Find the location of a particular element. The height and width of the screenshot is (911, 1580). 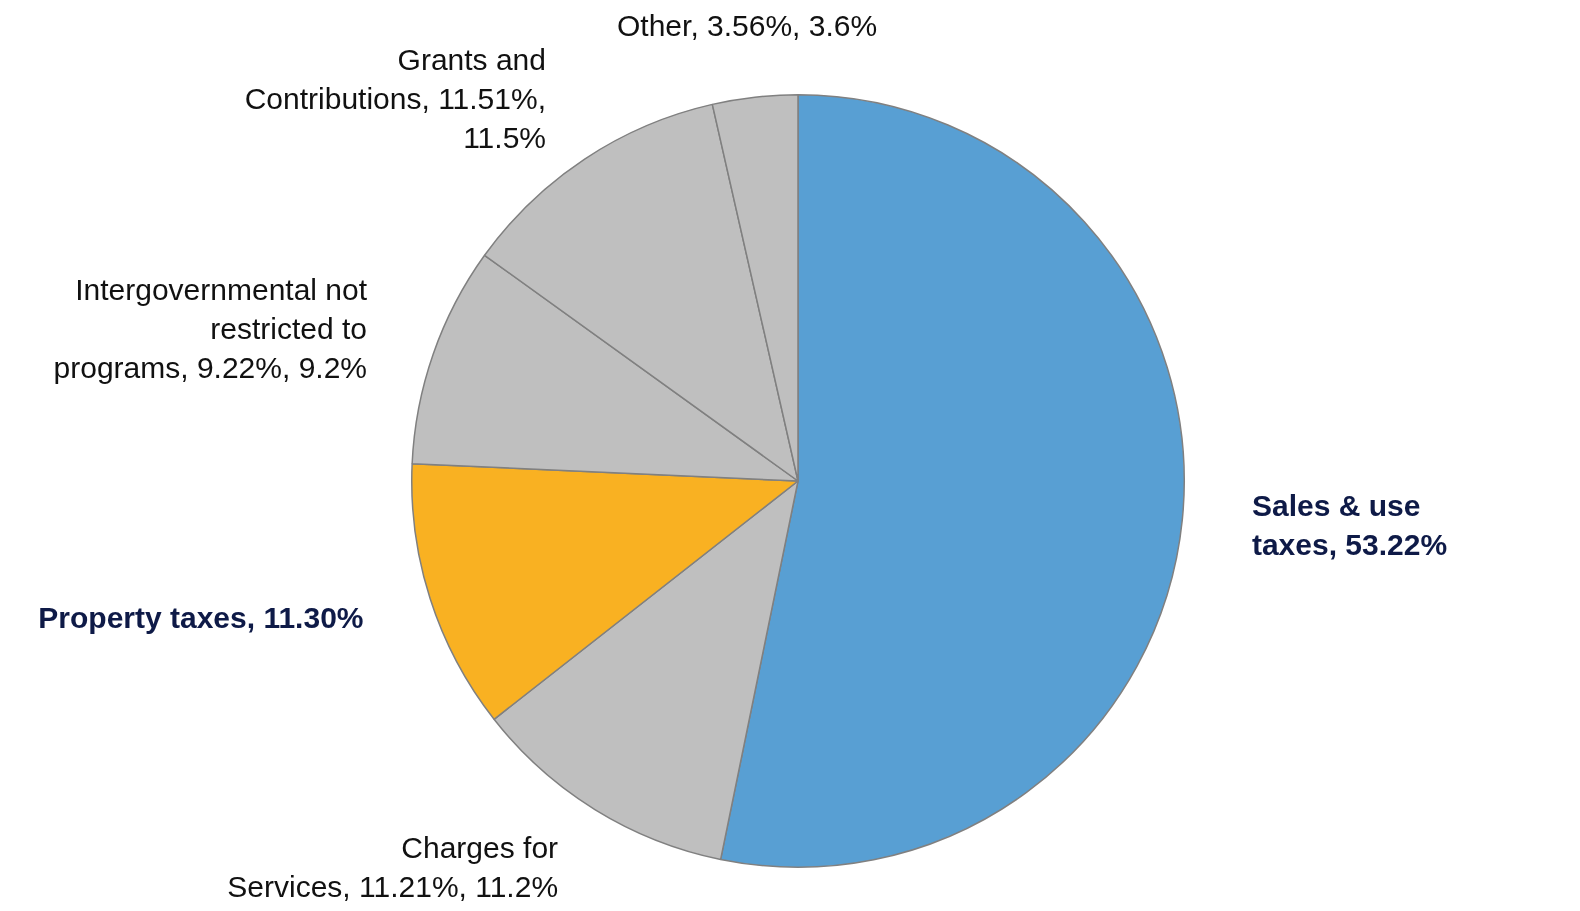

slice-label: Grants and Contributions, 11.51%, 11.5% is located at coordinates (395, 98).